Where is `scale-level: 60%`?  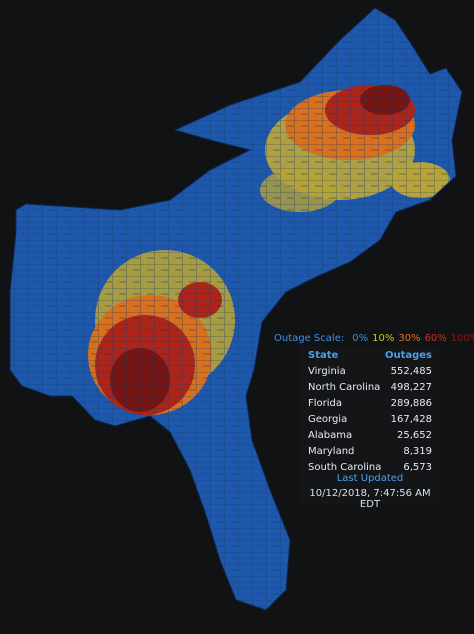 scale-level: 60% is located at coordinates (435, 338).